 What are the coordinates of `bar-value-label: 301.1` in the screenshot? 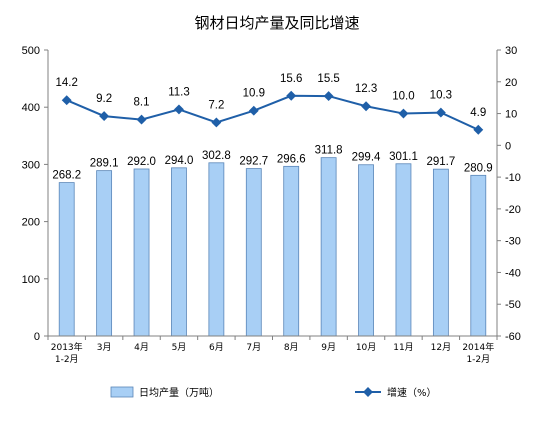 It's located at (403, 157).